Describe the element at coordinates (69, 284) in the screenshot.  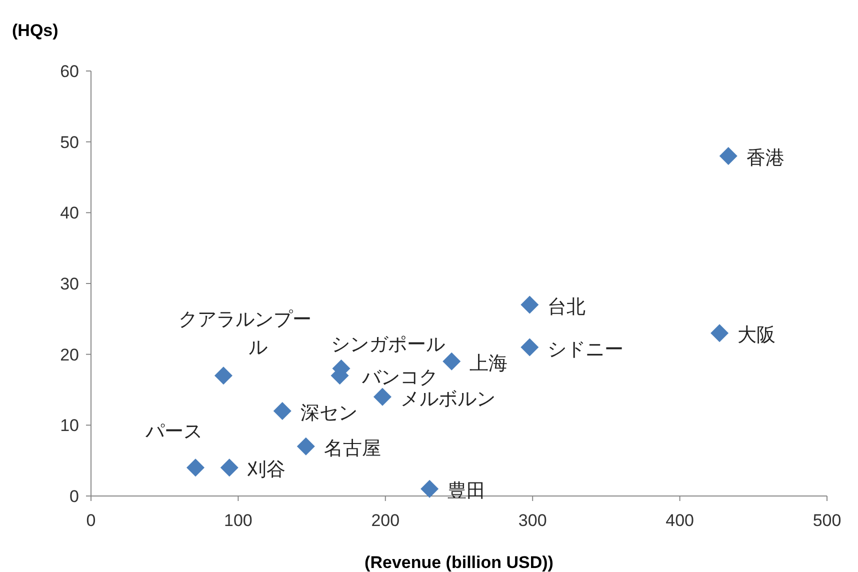
I see `y-tick-label: 30` at that location.